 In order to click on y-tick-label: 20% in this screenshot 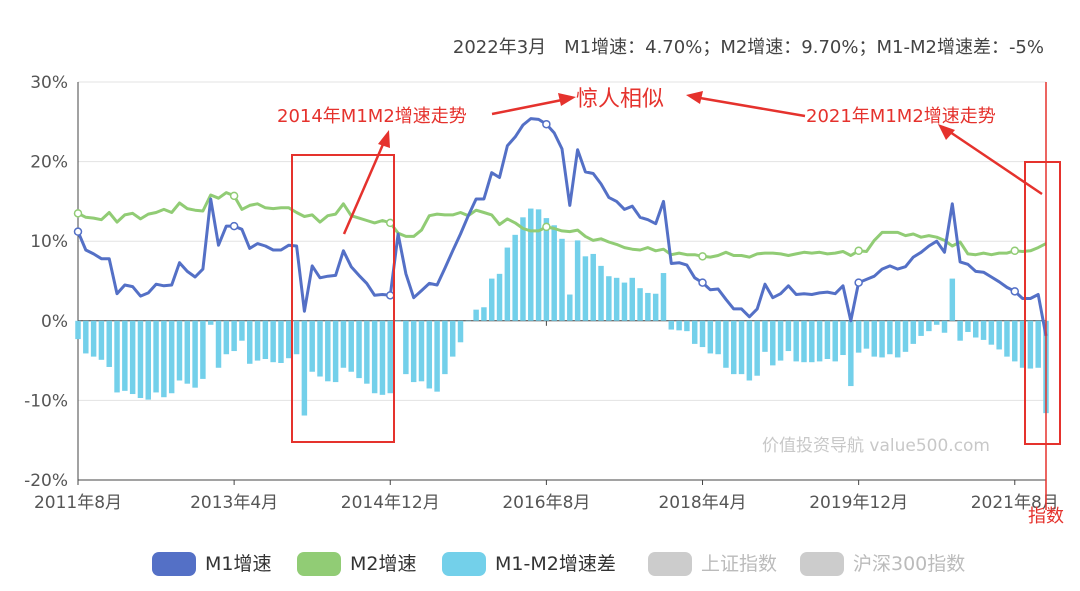, I will do `click(49, 163)`.